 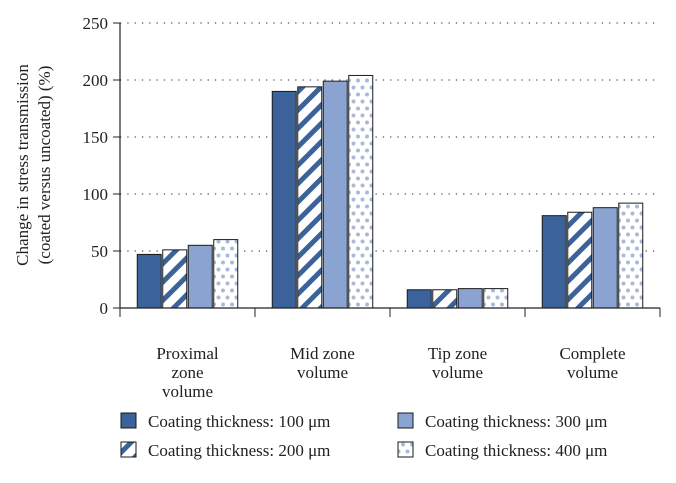 What do you see at coordinates (322, 353) in the screenshot?
I see `x-category-label-line: Mid zone` at bounding box center [322, 353].